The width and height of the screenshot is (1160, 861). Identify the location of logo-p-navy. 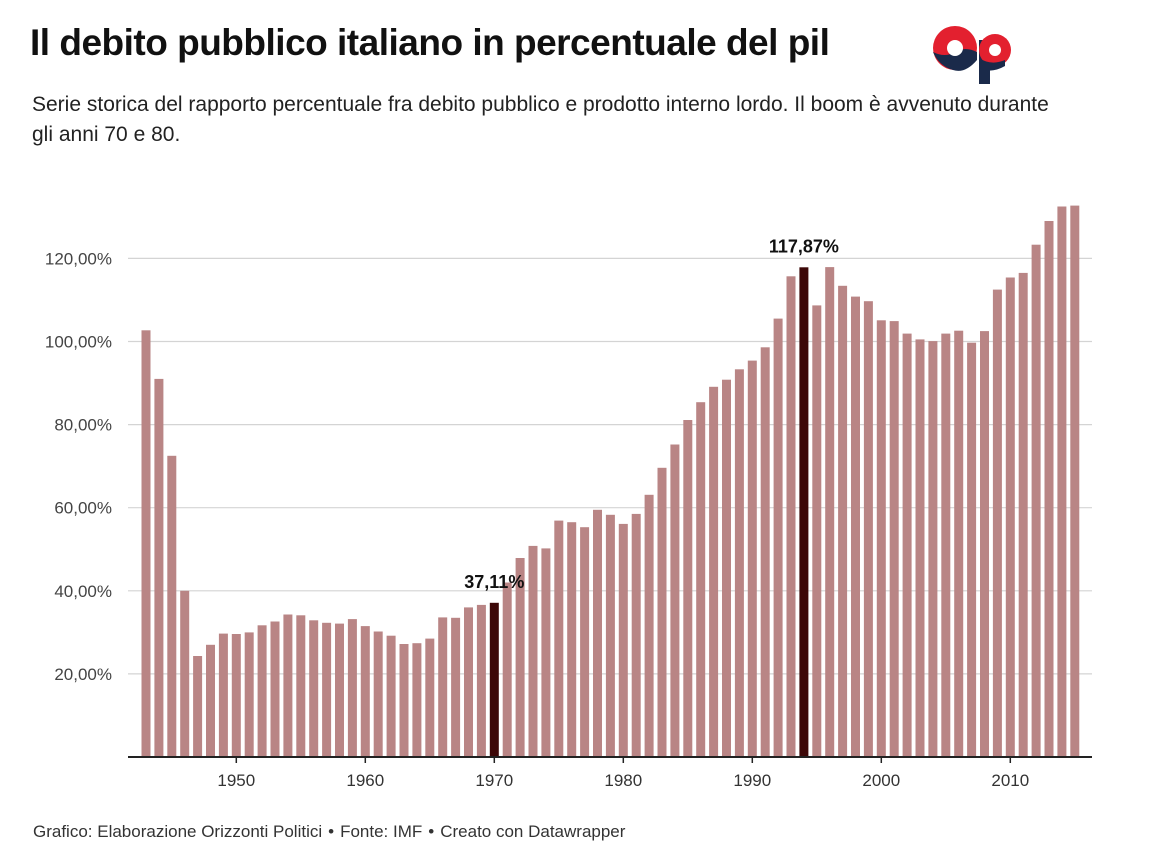
(992, 64).